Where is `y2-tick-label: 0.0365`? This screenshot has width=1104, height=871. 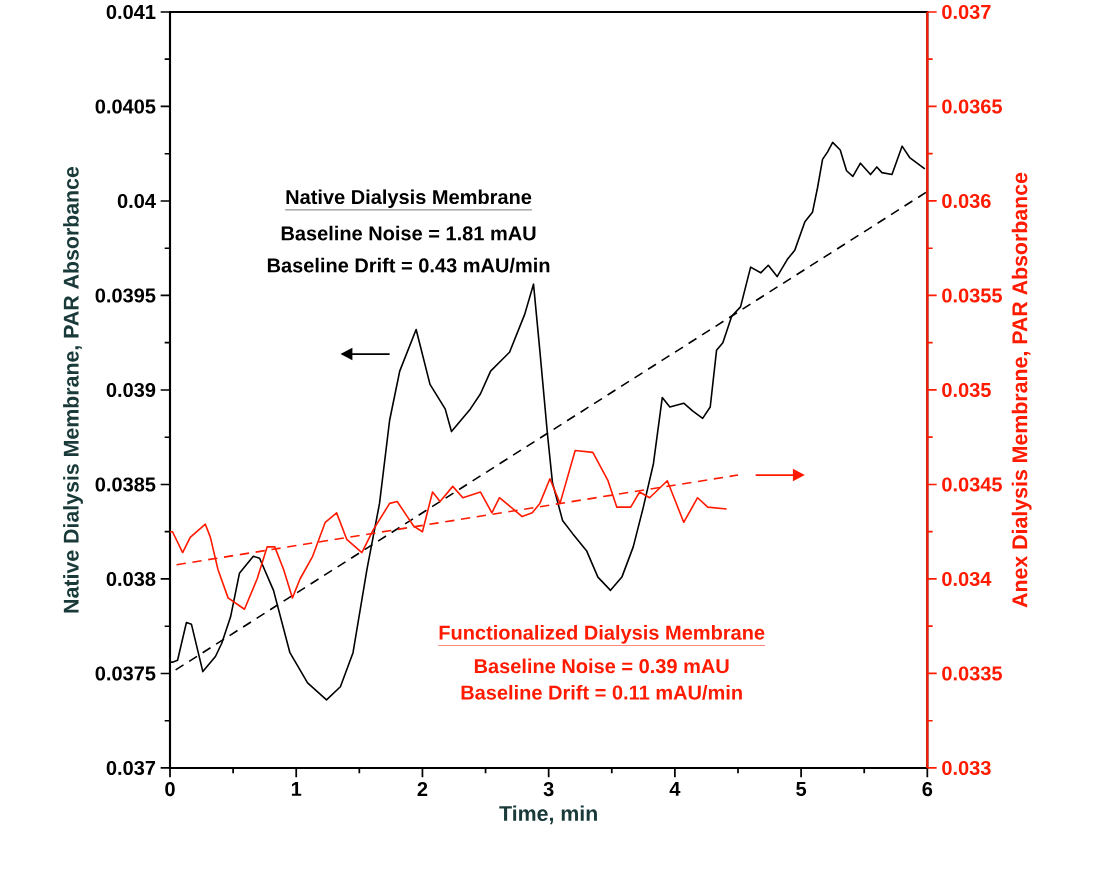
y2-tick-label: 0.0365 is located at coordinates (972, 106).